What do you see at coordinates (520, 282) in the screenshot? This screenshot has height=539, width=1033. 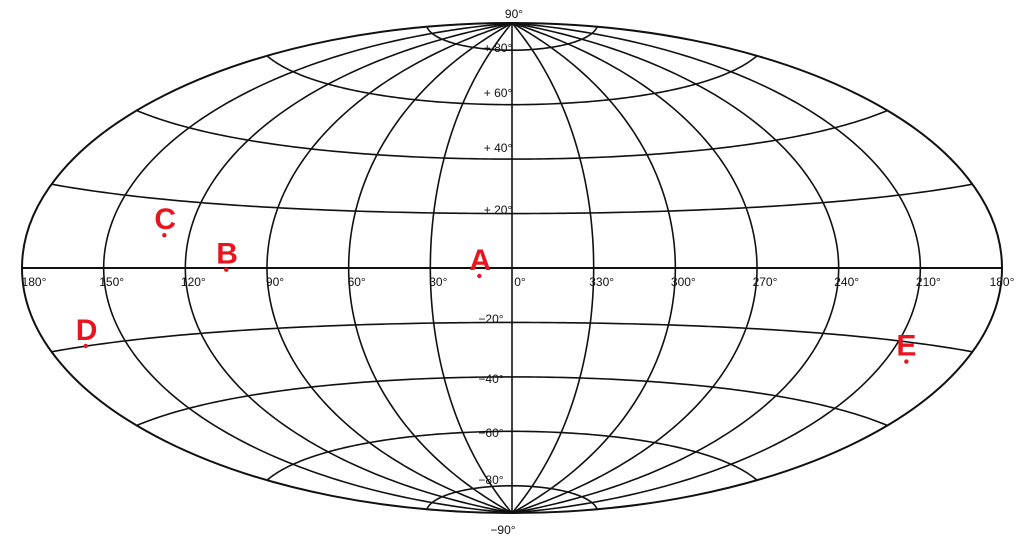 I see `longitude-label: 0°` at bounding box center [520, 282].